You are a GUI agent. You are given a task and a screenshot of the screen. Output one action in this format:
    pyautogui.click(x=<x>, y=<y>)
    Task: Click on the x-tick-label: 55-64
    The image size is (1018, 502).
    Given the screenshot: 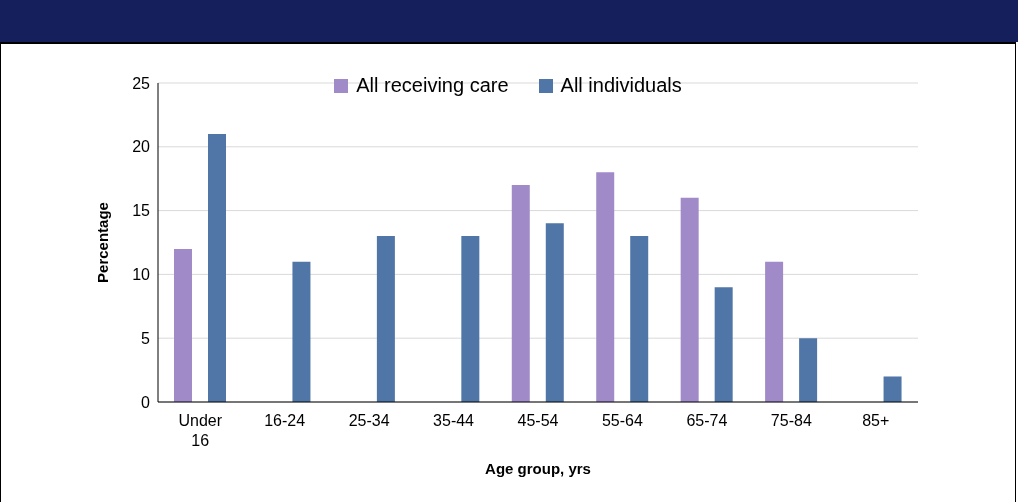 What is the action you would take?
    pyautogui.click(x=622, y=420)
    